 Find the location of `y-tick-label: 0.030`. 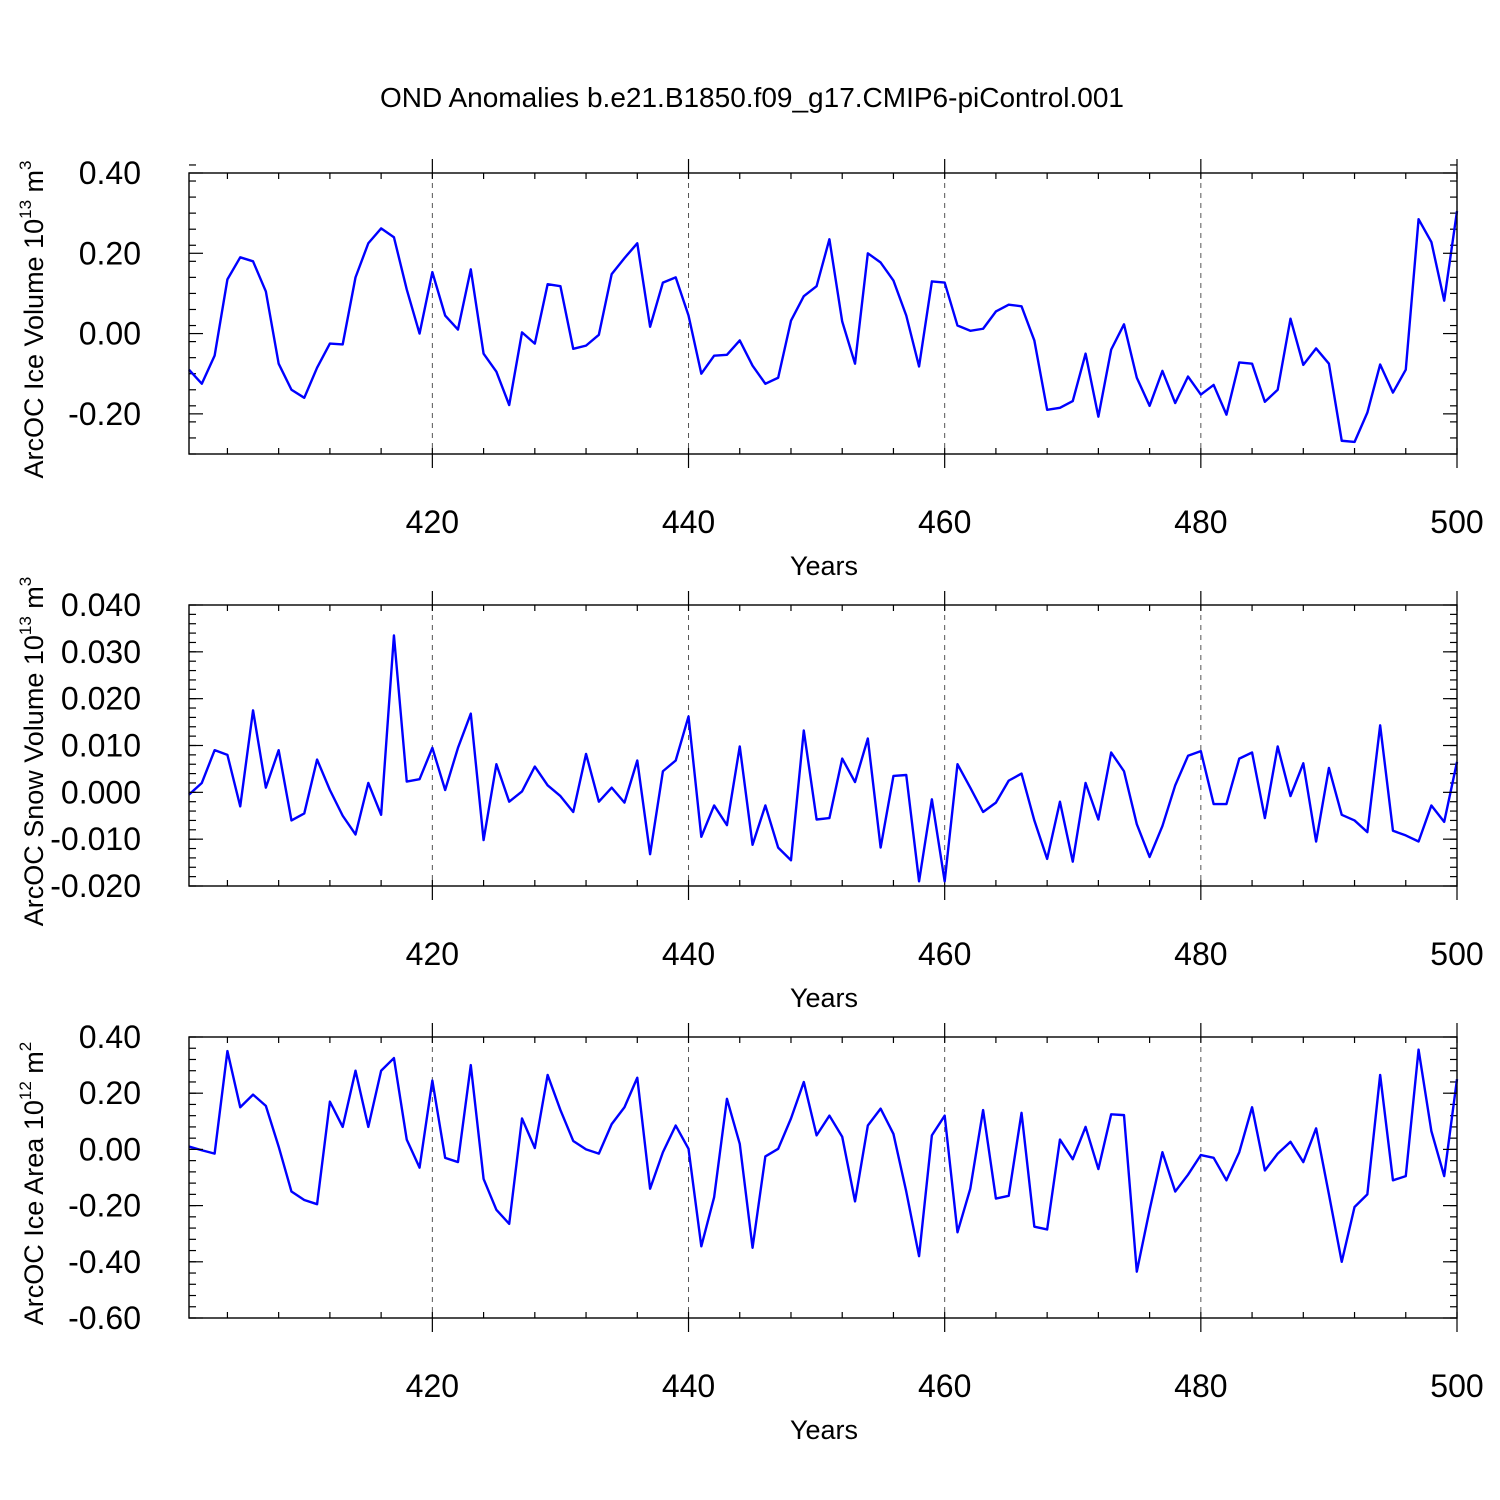

y-tick-label: 0.030 is located at coordinates (101, 652).